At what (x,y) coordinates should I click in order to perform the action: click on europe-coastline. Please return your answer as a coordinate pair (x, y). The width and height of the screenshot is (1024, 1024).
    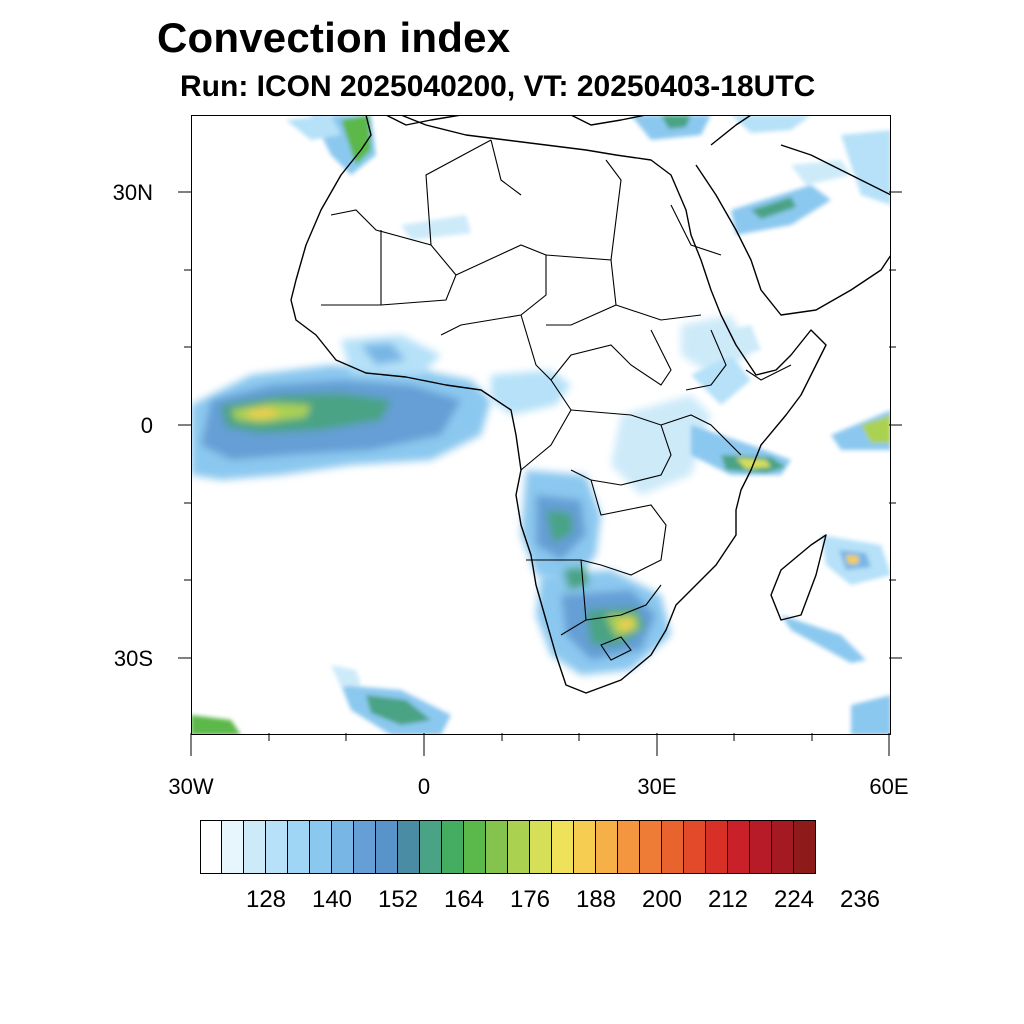
    Looking at the image, I should click on (516, 120).